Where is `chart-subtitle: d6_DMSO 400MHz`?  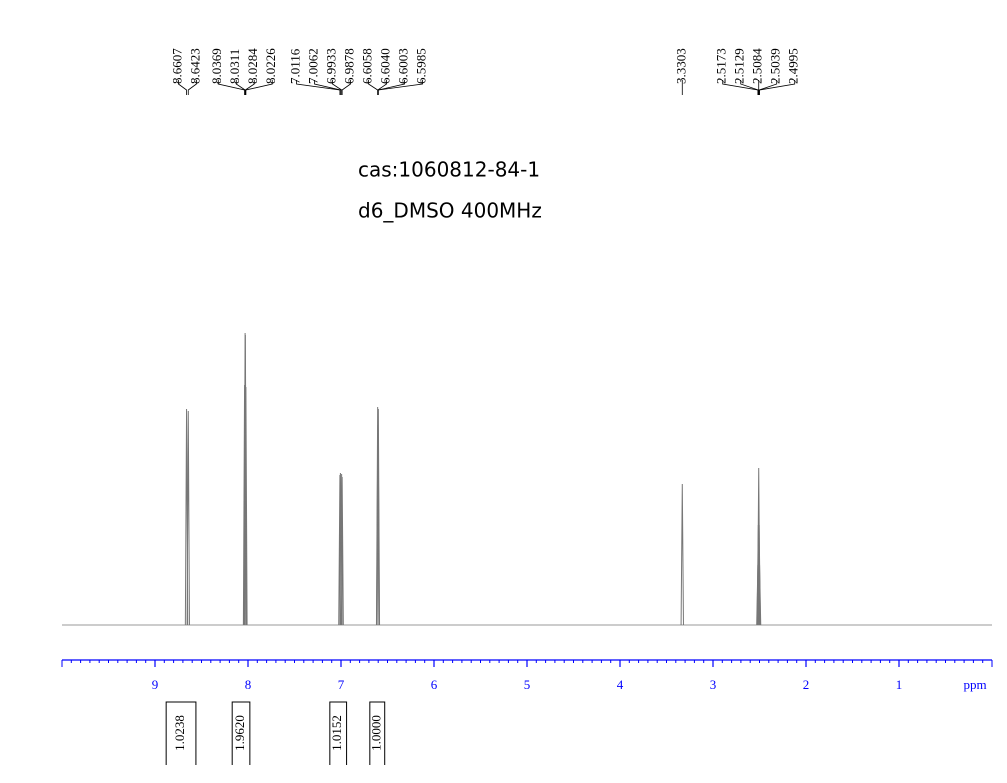 chart-subtitle: d6_DMSO 400MHz is located at coordinates (450, 211).